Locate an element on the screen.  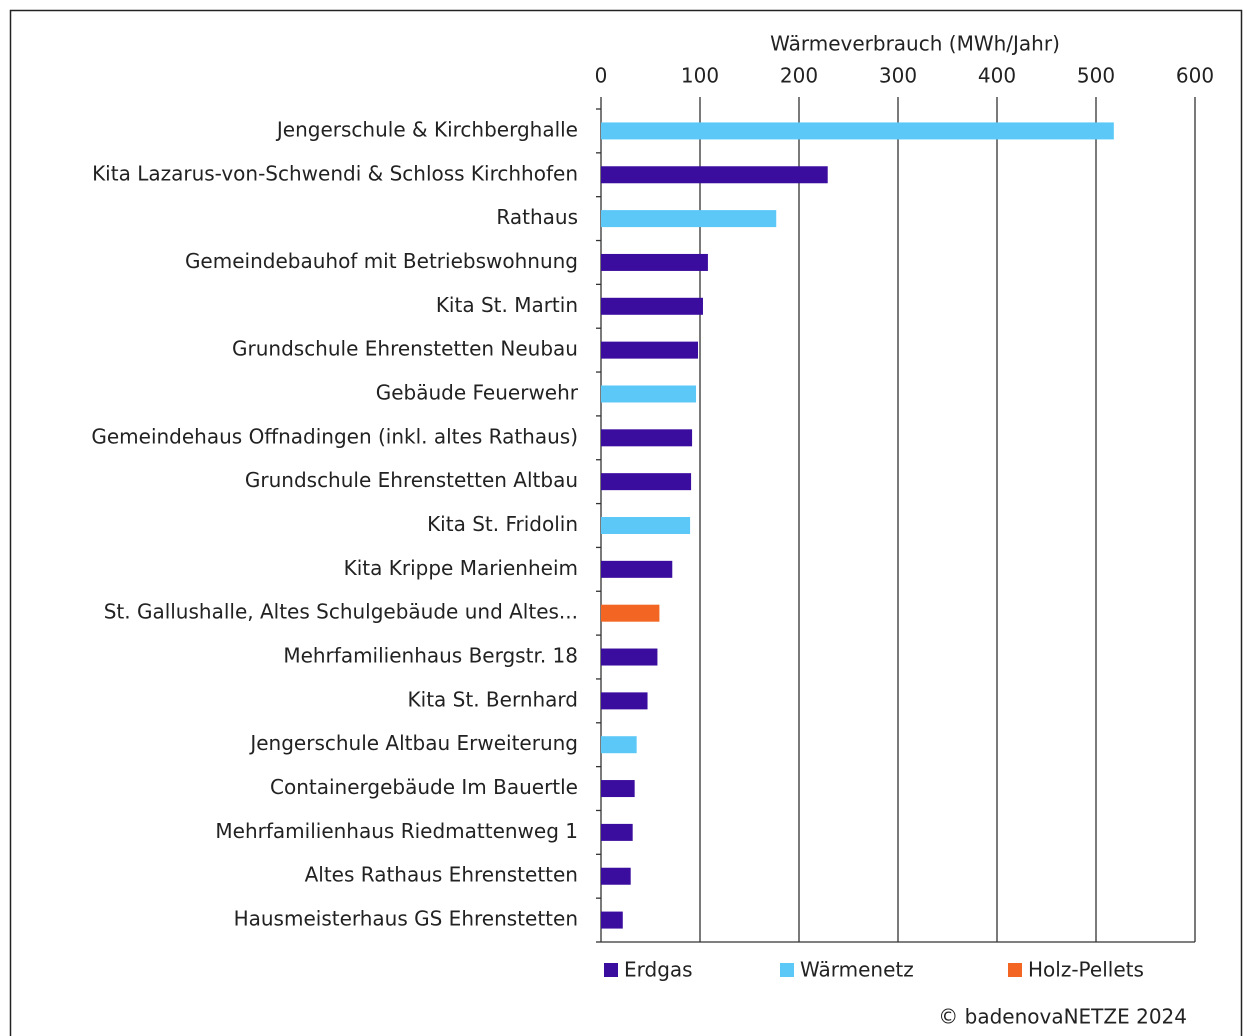
y-tick-label: Kita St. Fridolin is located at coordinates (502, 524).